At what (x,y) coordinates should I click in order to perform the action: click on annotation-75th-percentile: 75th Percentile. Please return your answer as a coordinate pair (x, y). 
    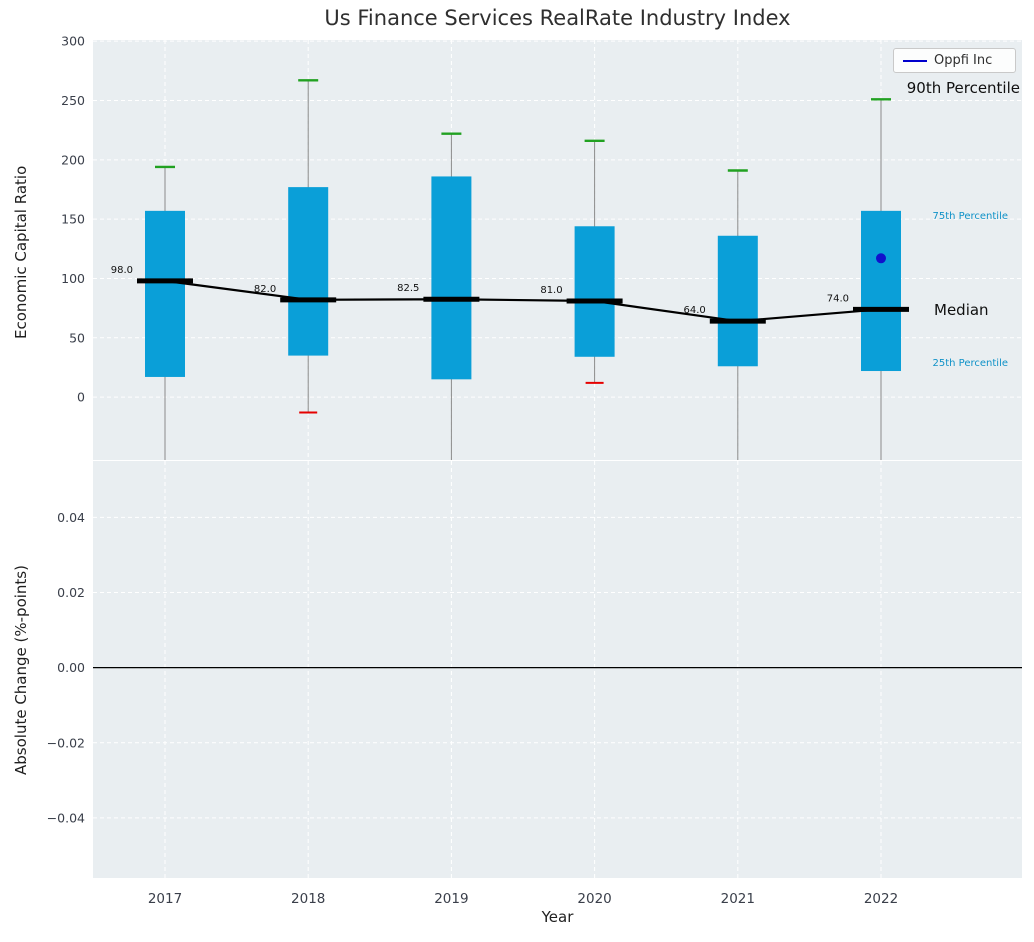
    Looking at the image, I should click on (970, 216).